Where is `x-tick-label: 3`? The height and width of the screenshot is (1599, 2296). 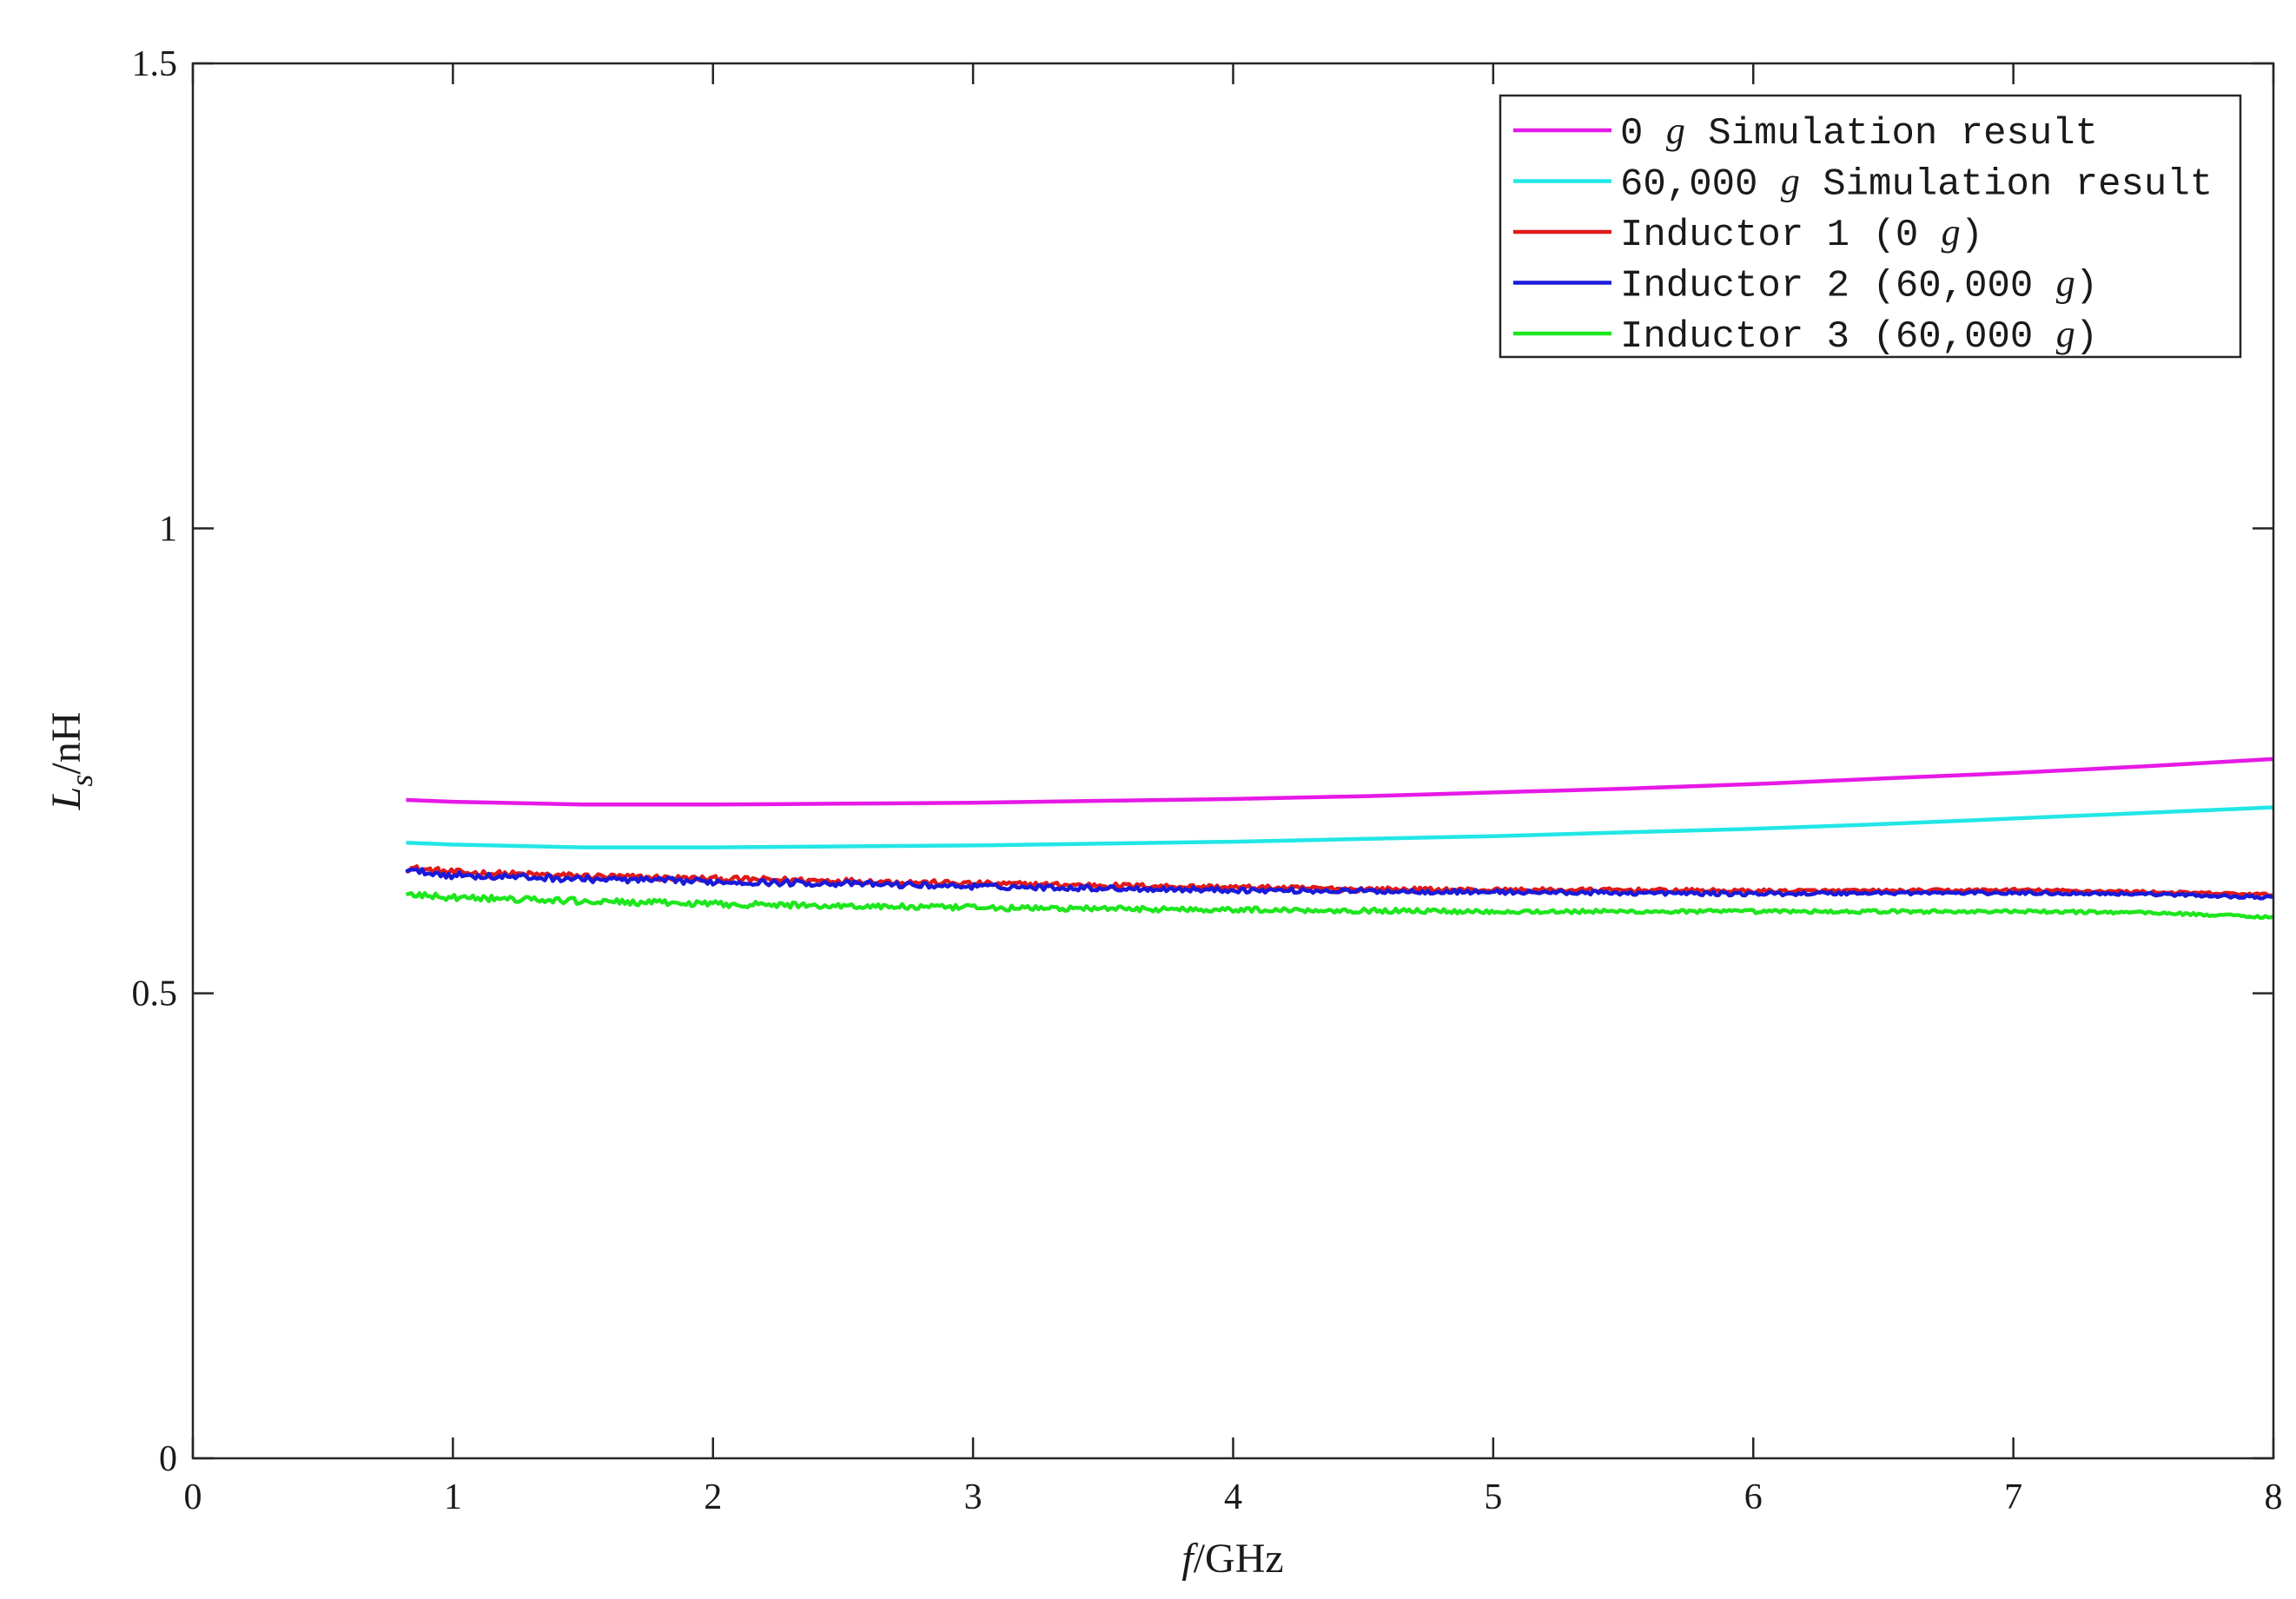
x-tick-label: 3 is located at coordinates (973, 1497).